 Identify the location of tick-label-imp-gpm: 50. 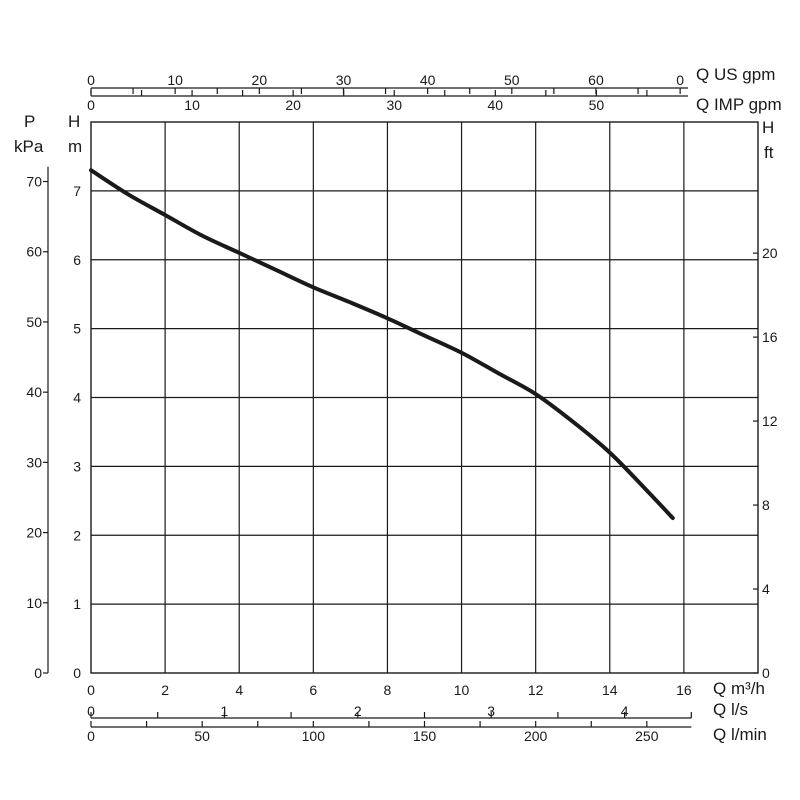
(597, 105).